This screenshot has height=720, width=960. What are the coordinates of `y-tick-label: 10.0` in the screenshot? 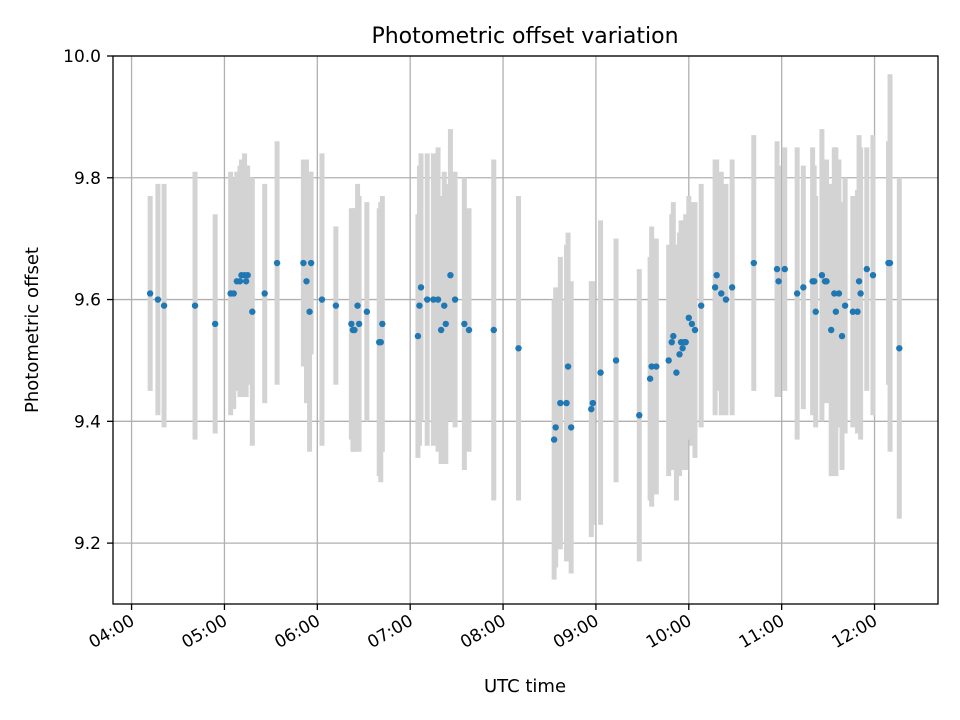 It's located at (82, 57).